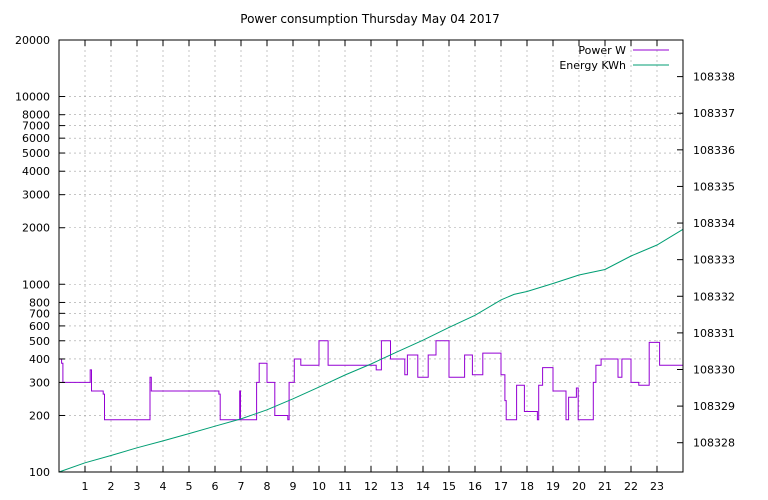  Describe the element at coordinates (32, 40) in the screenshot. I see `y-tick-label: 20000` at that location.